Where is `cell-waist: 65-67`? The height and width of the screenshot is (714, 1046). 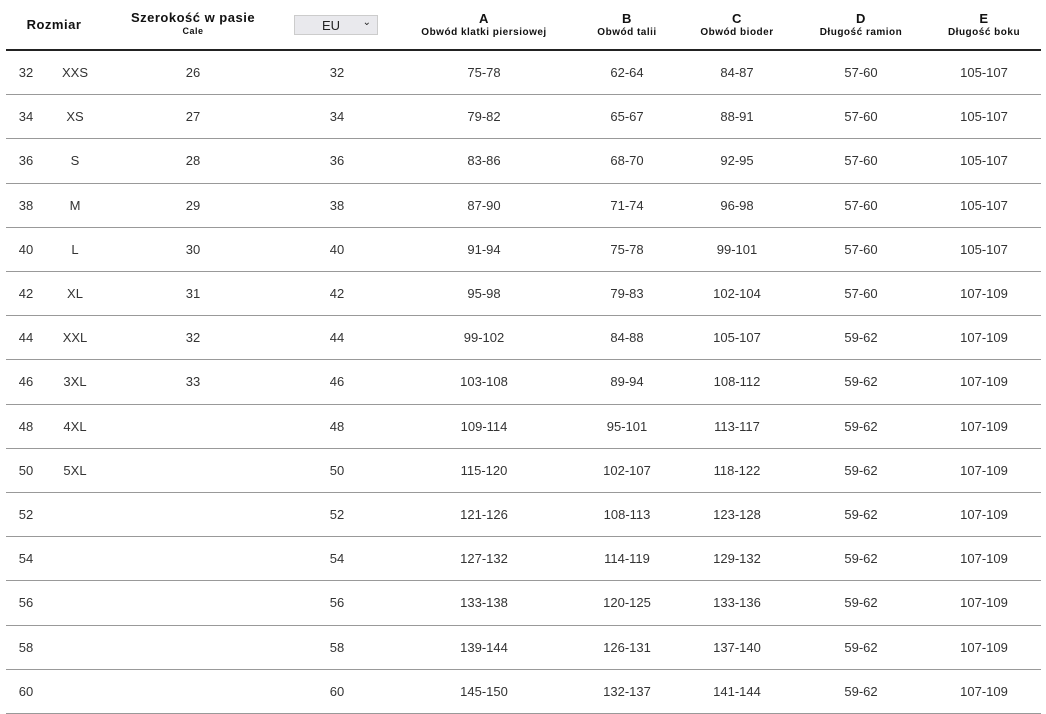
cell-waist: 65-67 is located at coordinates (627, 117).